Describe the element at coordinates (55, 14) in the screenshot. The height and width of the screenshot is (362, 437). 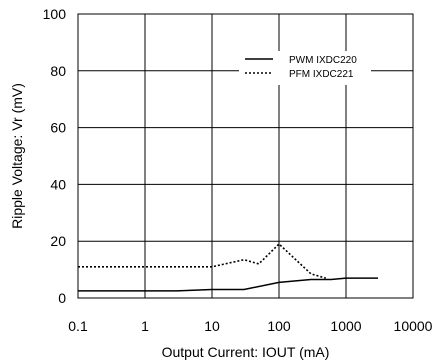
I see `y-tick-label: 100` at that location.